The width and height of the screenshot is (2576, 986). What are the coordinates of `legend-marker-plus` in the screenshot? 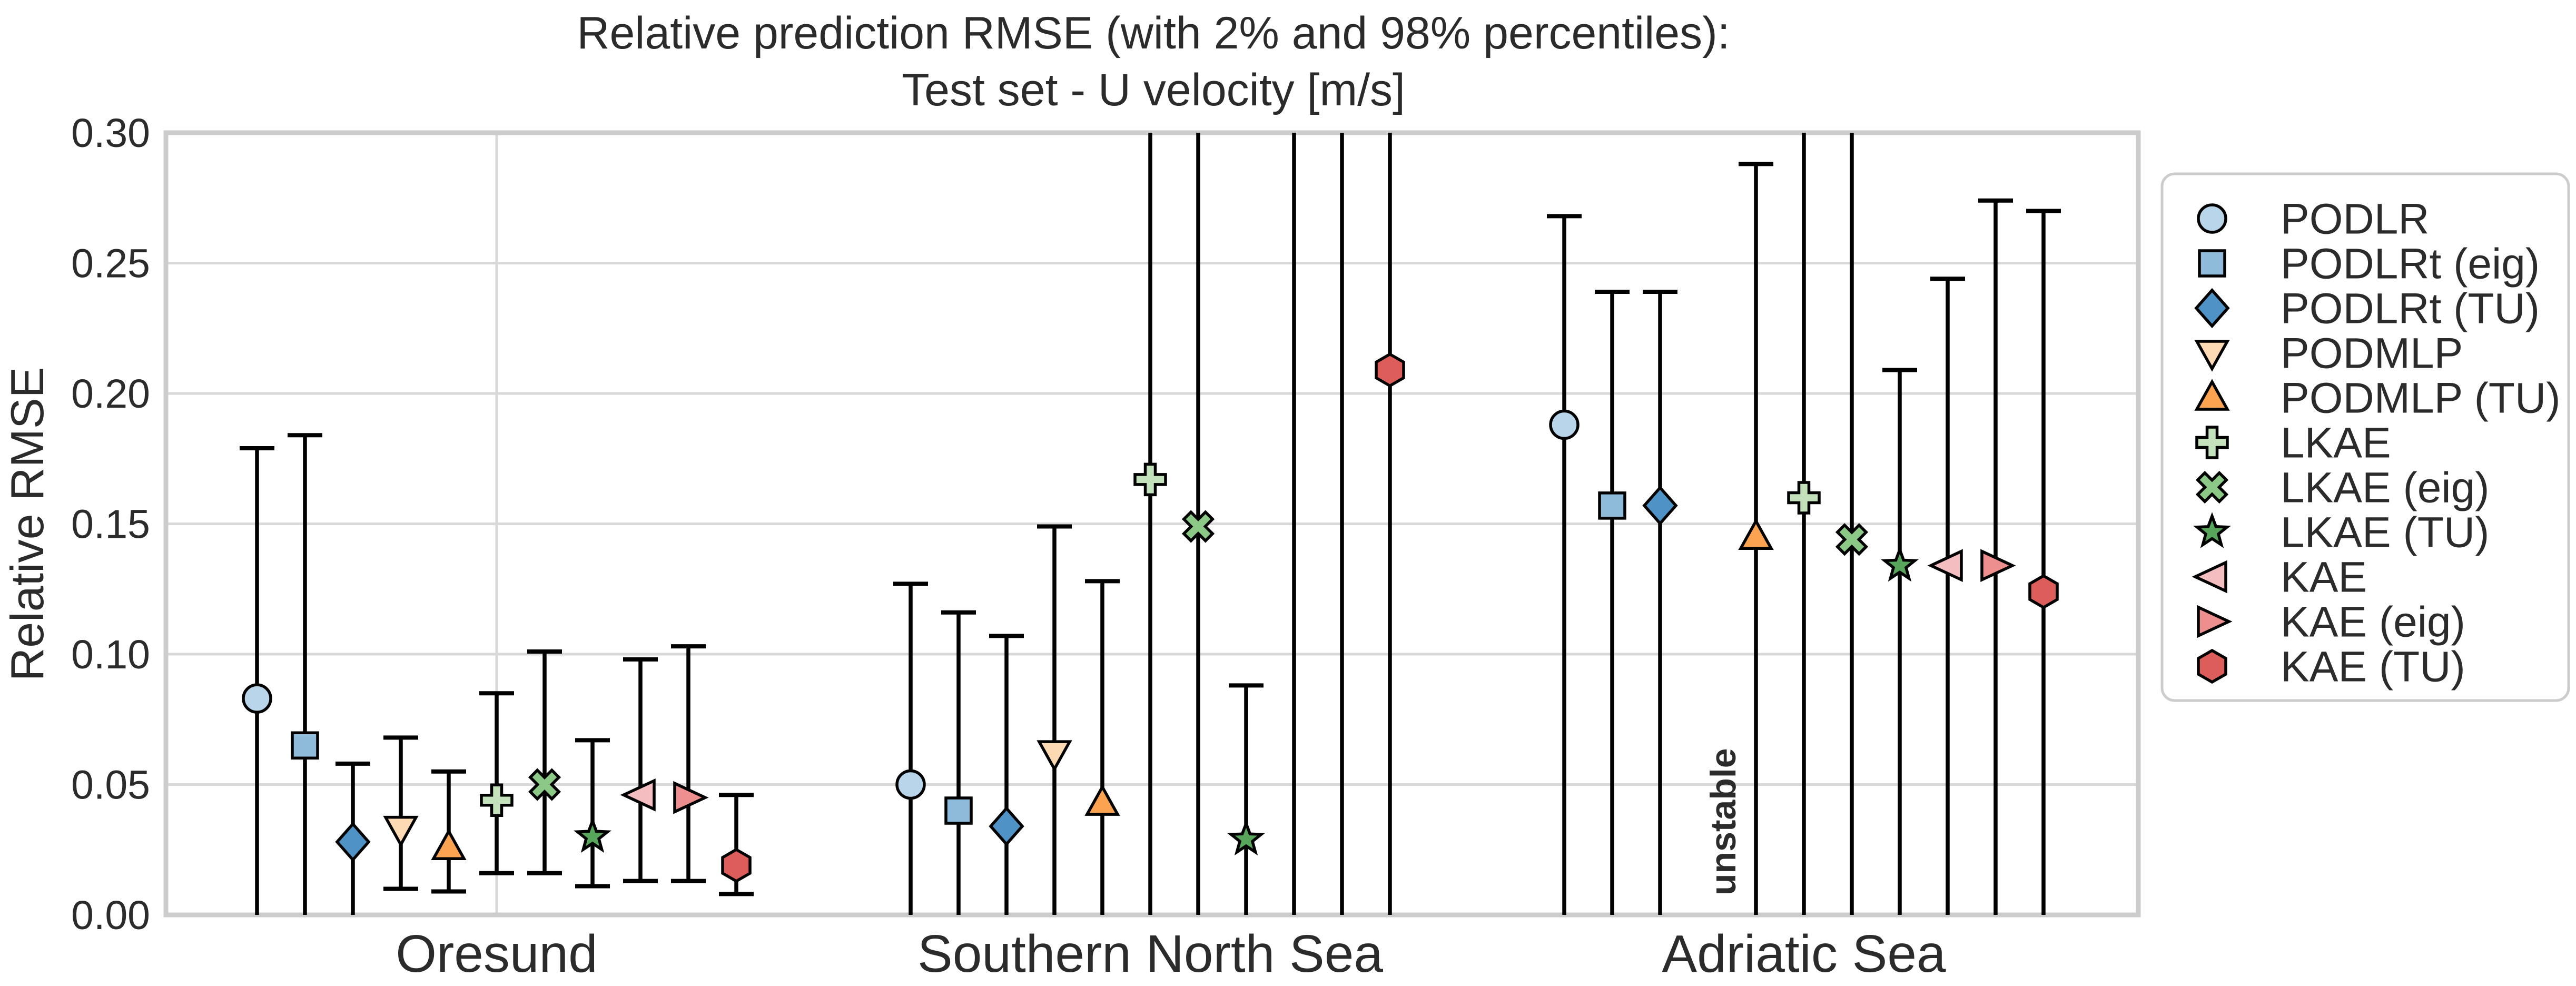 It's located at (2212, 443).